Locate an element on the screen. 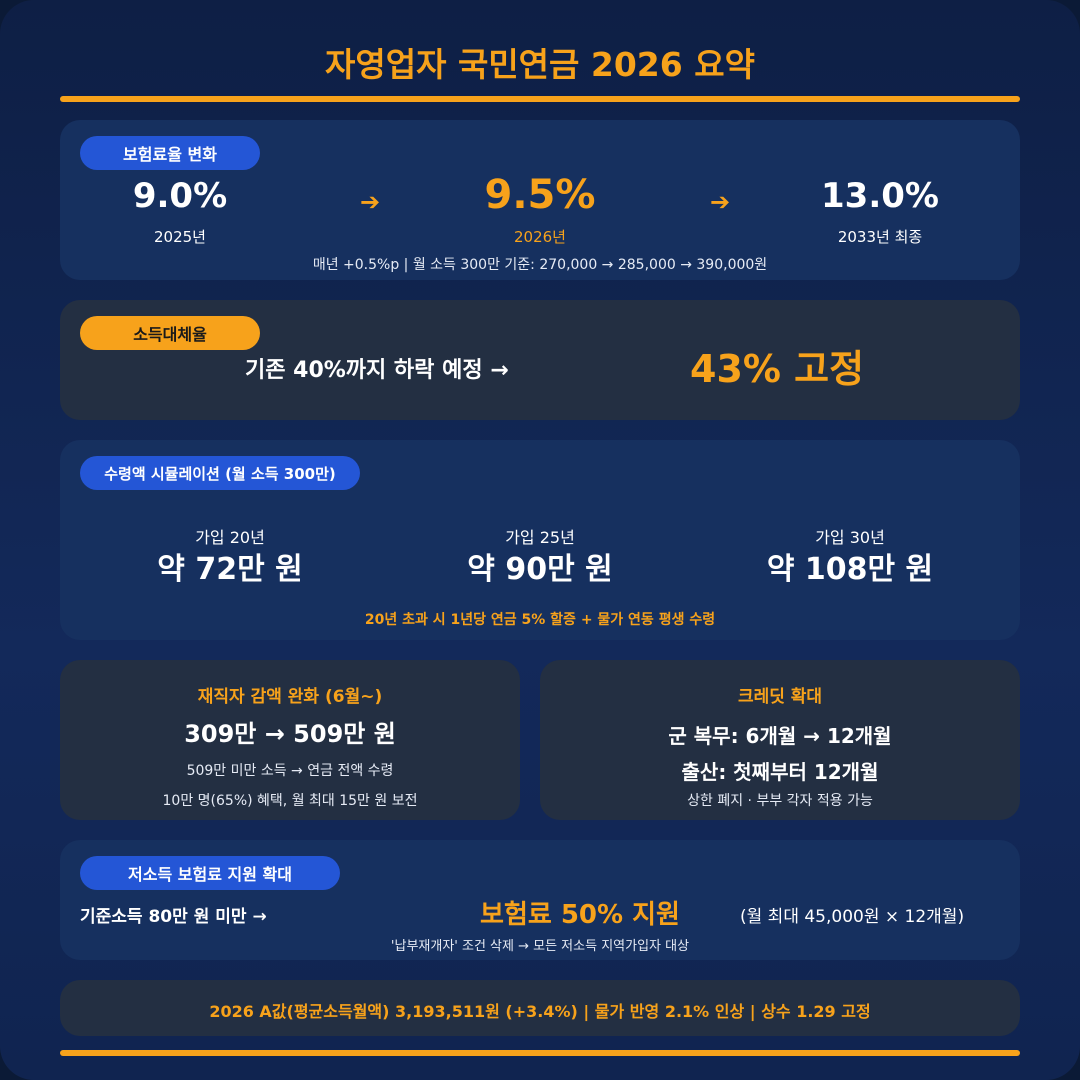 The image size is (1080, 1080). bottom-divider is located at coordinates (540, 1053).